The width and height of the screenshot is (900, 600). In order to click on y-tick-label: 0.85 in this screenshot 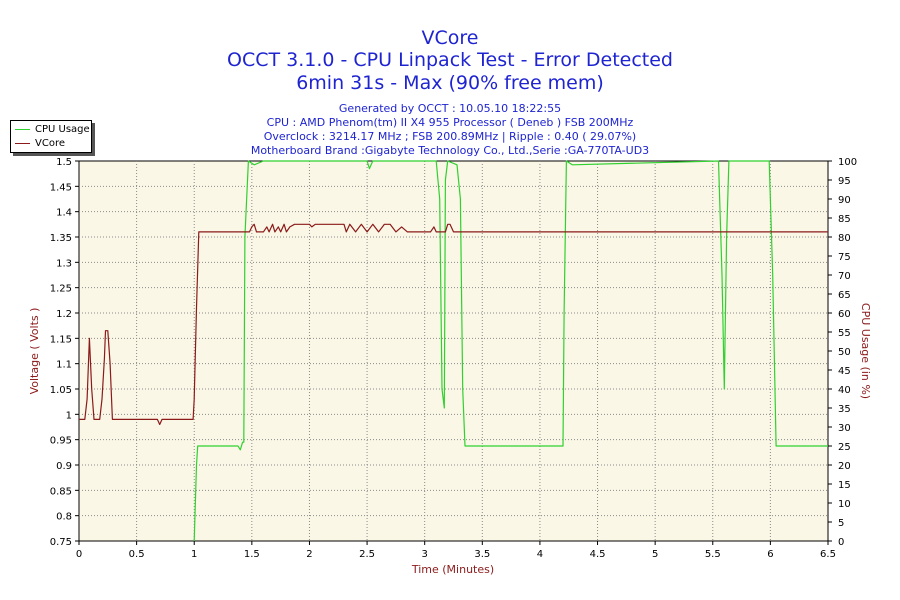, I will do `click(61, 491)`.